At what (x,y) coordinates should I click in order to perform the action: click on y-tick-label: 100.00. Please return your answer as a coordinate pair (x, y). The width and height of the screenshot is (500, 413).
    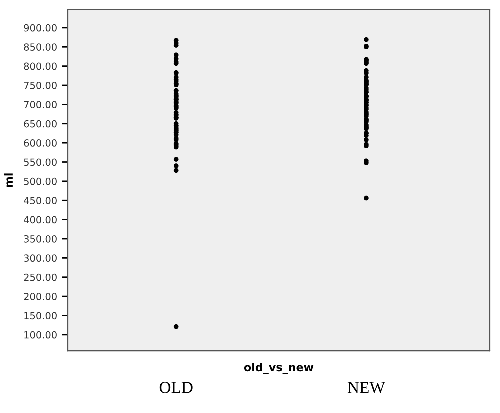
    Looking at the image, I should click on (40, 335).